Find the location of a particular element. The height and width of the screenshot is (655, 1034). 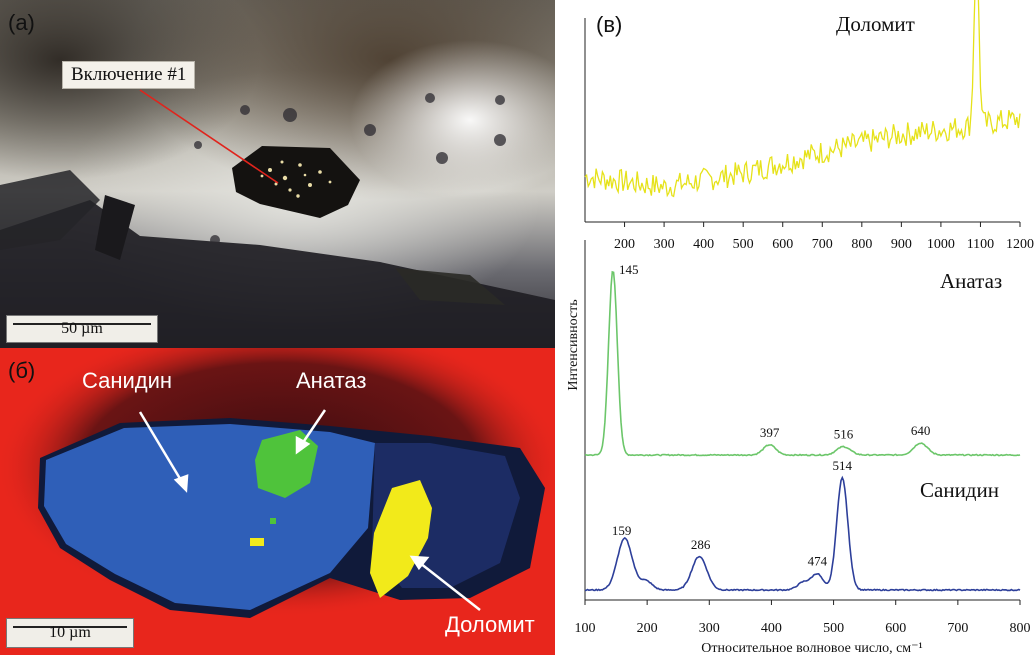

peak-label: 640 is located at coordinates (921, 430).